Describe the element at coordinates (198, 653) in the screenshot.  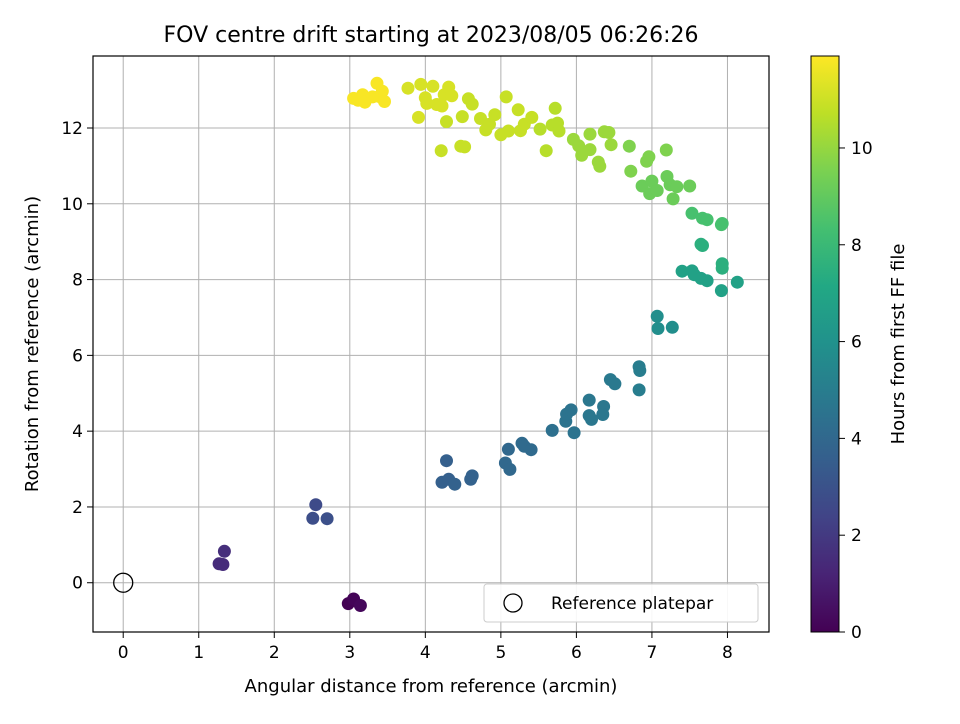
I see `x-tick-label: 1` at that location.